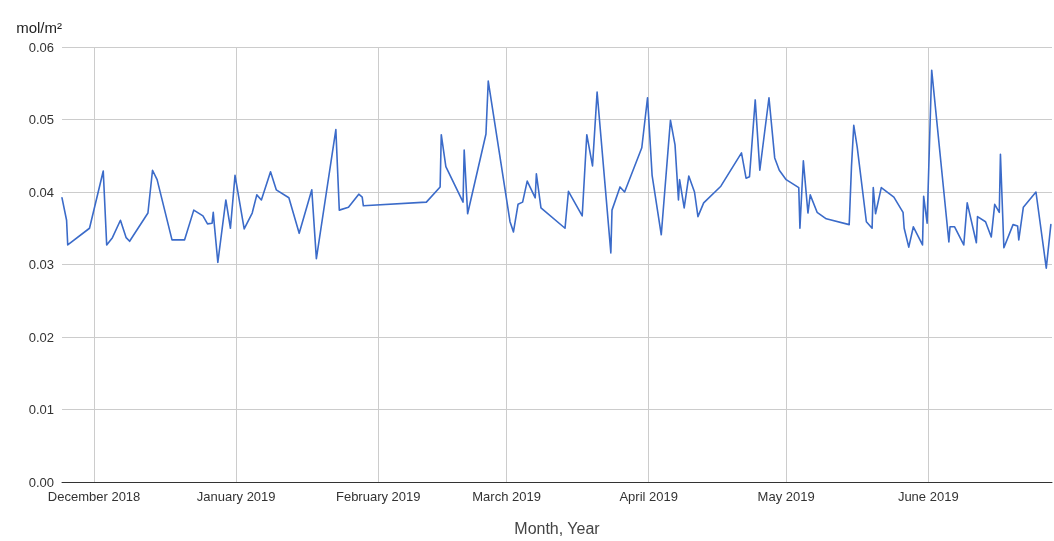  I want to click on x-tick-label: February 2019, so click(378, 496).